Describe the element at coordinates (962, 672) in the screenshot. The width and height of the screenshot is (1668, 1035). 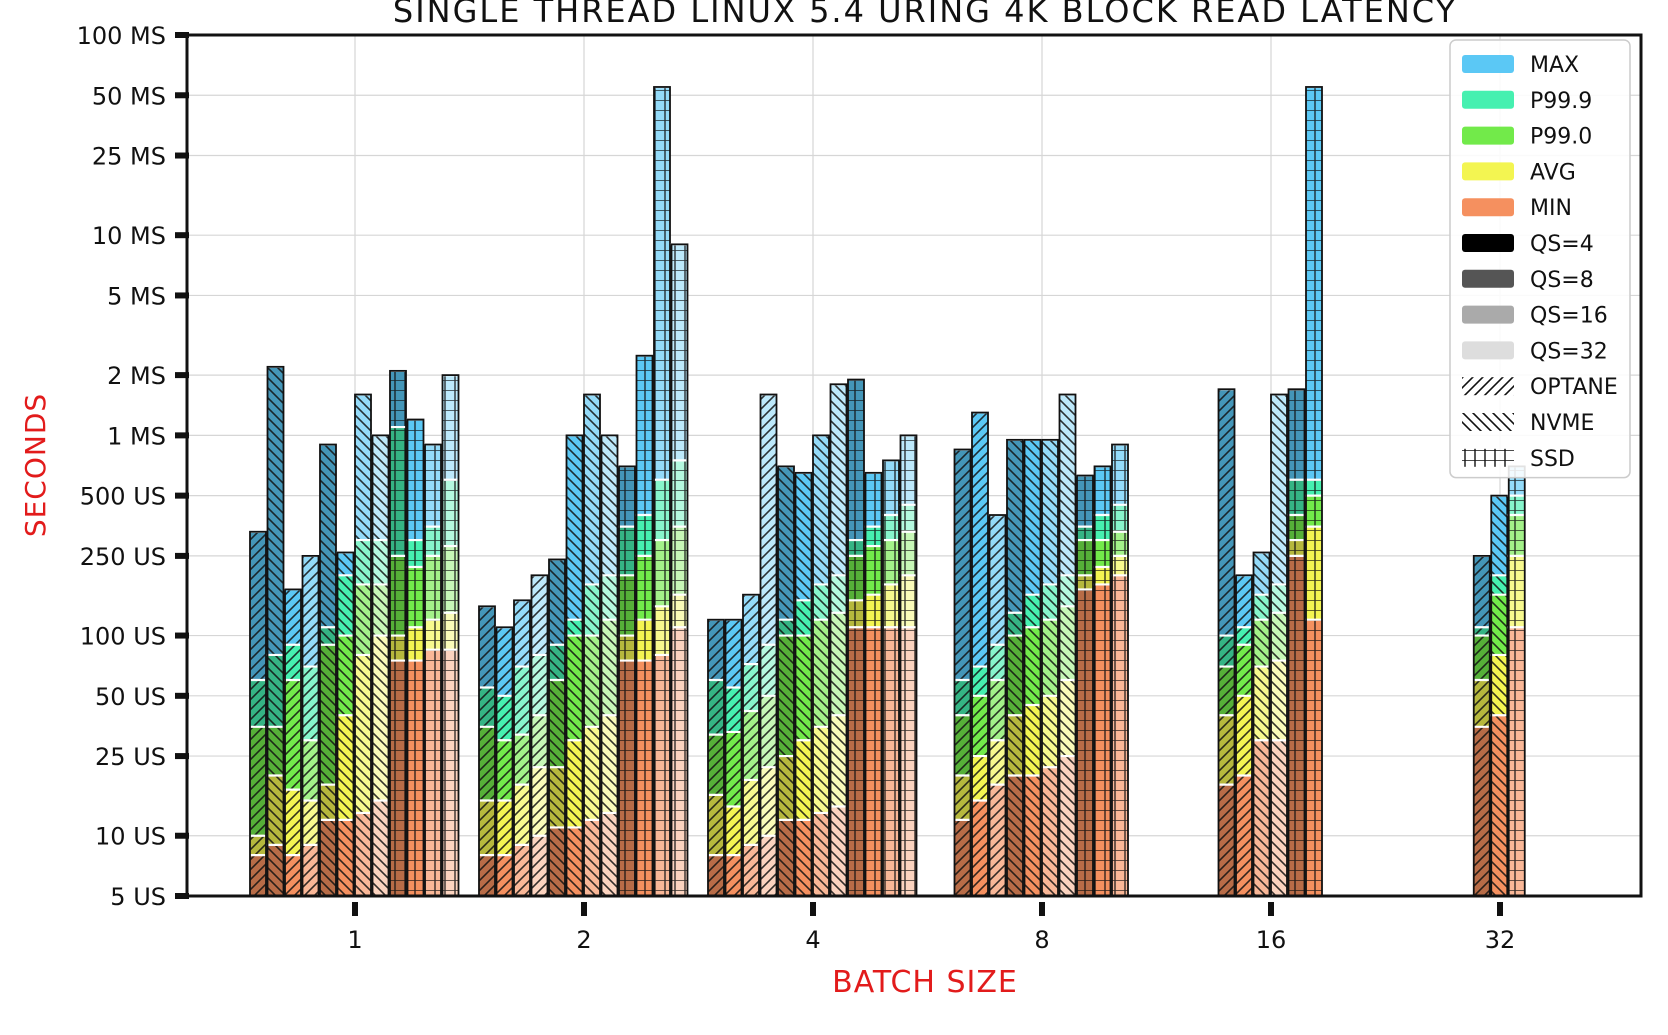
I see `bar-stack-8-optane-qs4` at that location.